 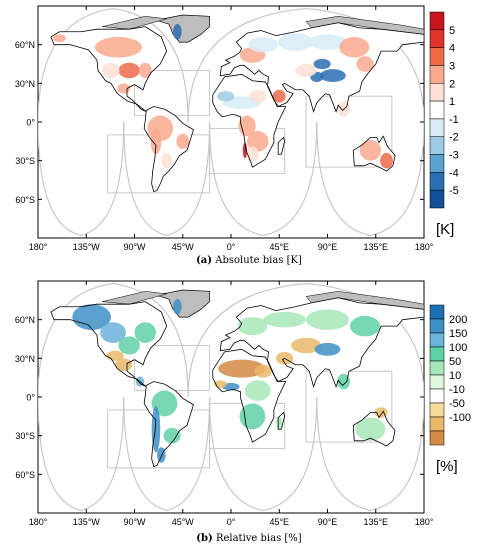 I want to click on caption-b-label: (b), so click(x=204, y=538).